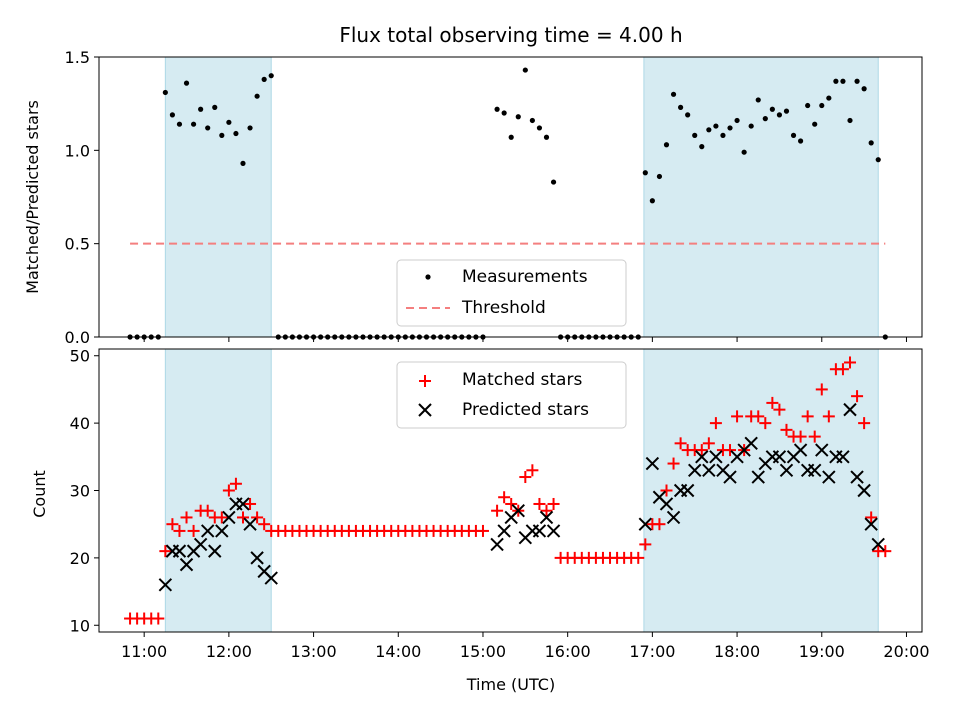 The height and width of the screenshot is (720, 960). What do you see at coordinates (144, 651) in the screenshot?
I see `x-tick-label: 11:00` at bounding box center [144, 651].